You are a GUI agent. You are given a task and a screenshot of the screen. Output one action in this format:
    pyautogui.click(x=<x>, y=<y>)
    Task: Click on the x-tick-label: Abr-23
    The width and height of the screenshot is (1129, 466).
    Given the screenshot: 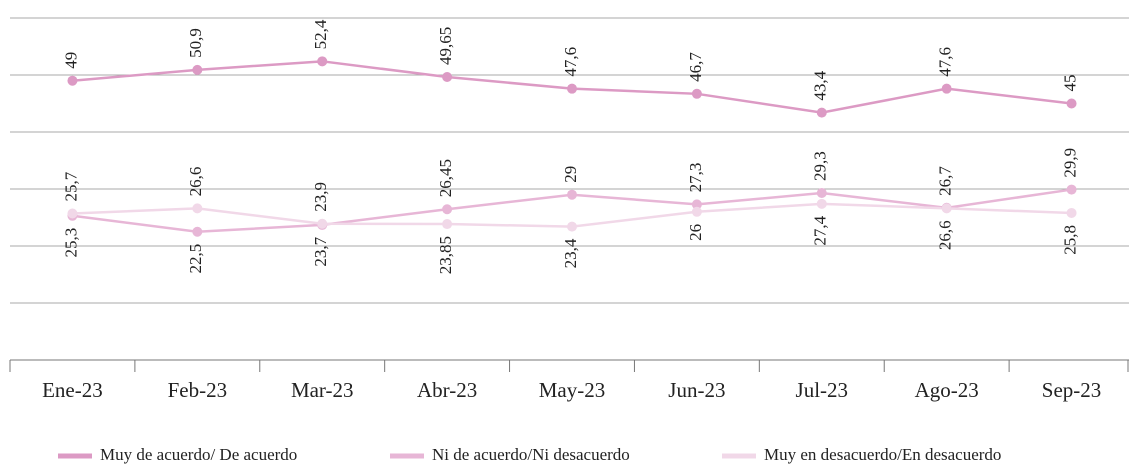 What is the action you would take?
    pyautogui.click(x=447, y=390)
    